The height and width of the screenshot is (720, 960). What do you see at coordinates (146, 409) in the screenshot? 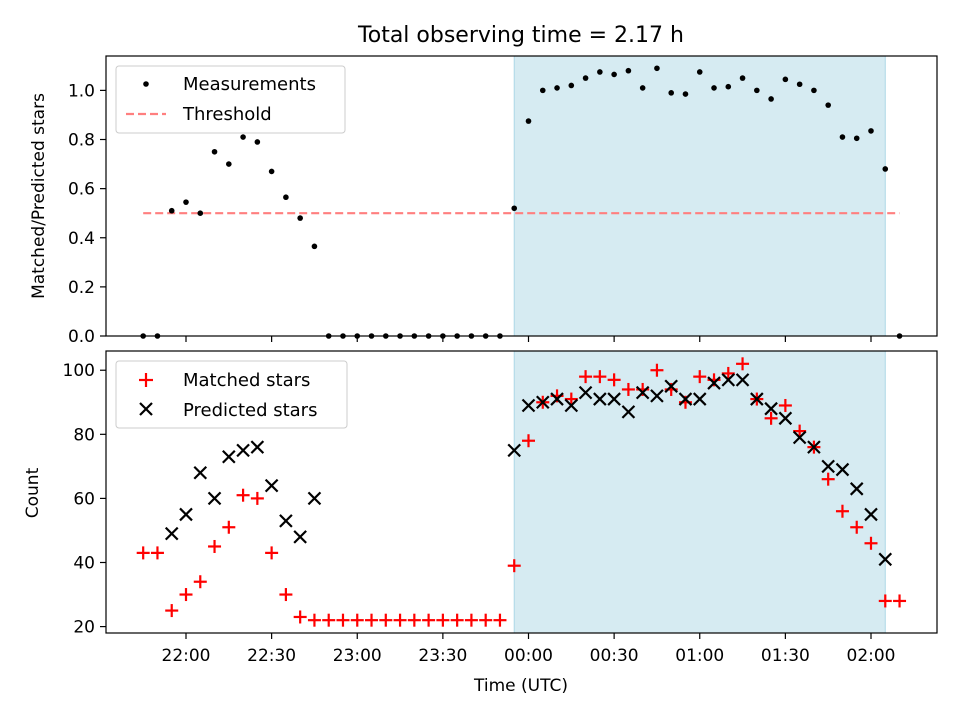
I see `legend-predicted-marker` at bounding box center [146, 409].